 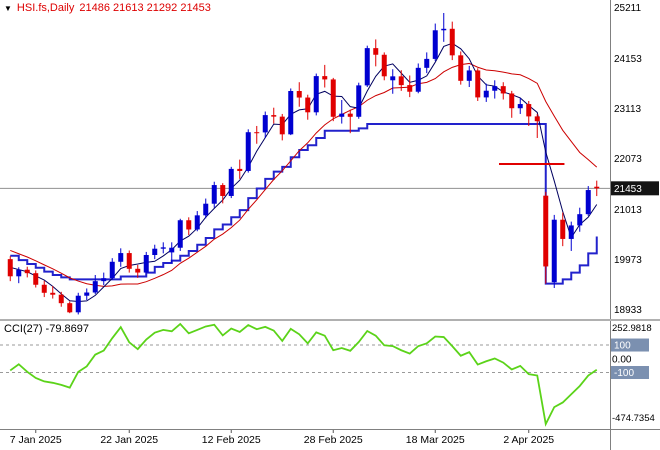 What do you see at coordinates (129, 440) in the screenshot?
I see `time-axis-label: 22 Jan 2025` at bounding box center [129, 440].